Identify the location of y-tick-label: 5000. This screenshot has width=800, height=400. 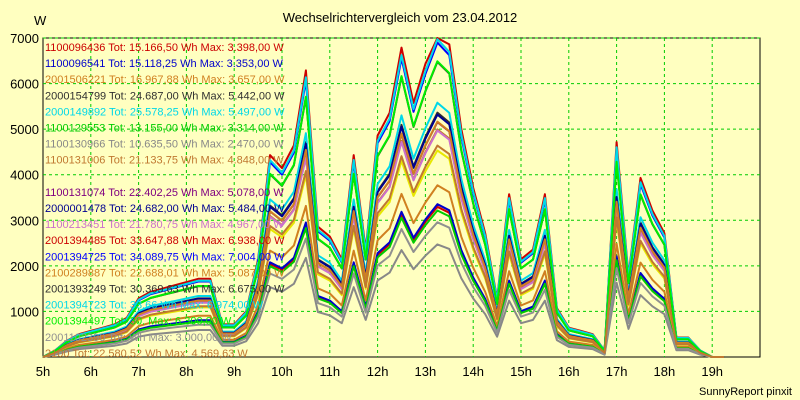
(24, 129).